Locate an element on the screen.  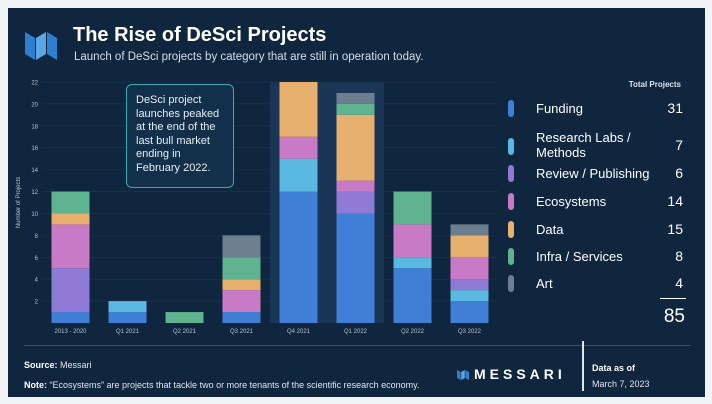
legend-item-infra-services: Infra / Services 8 is located at coordinates (595, 256).